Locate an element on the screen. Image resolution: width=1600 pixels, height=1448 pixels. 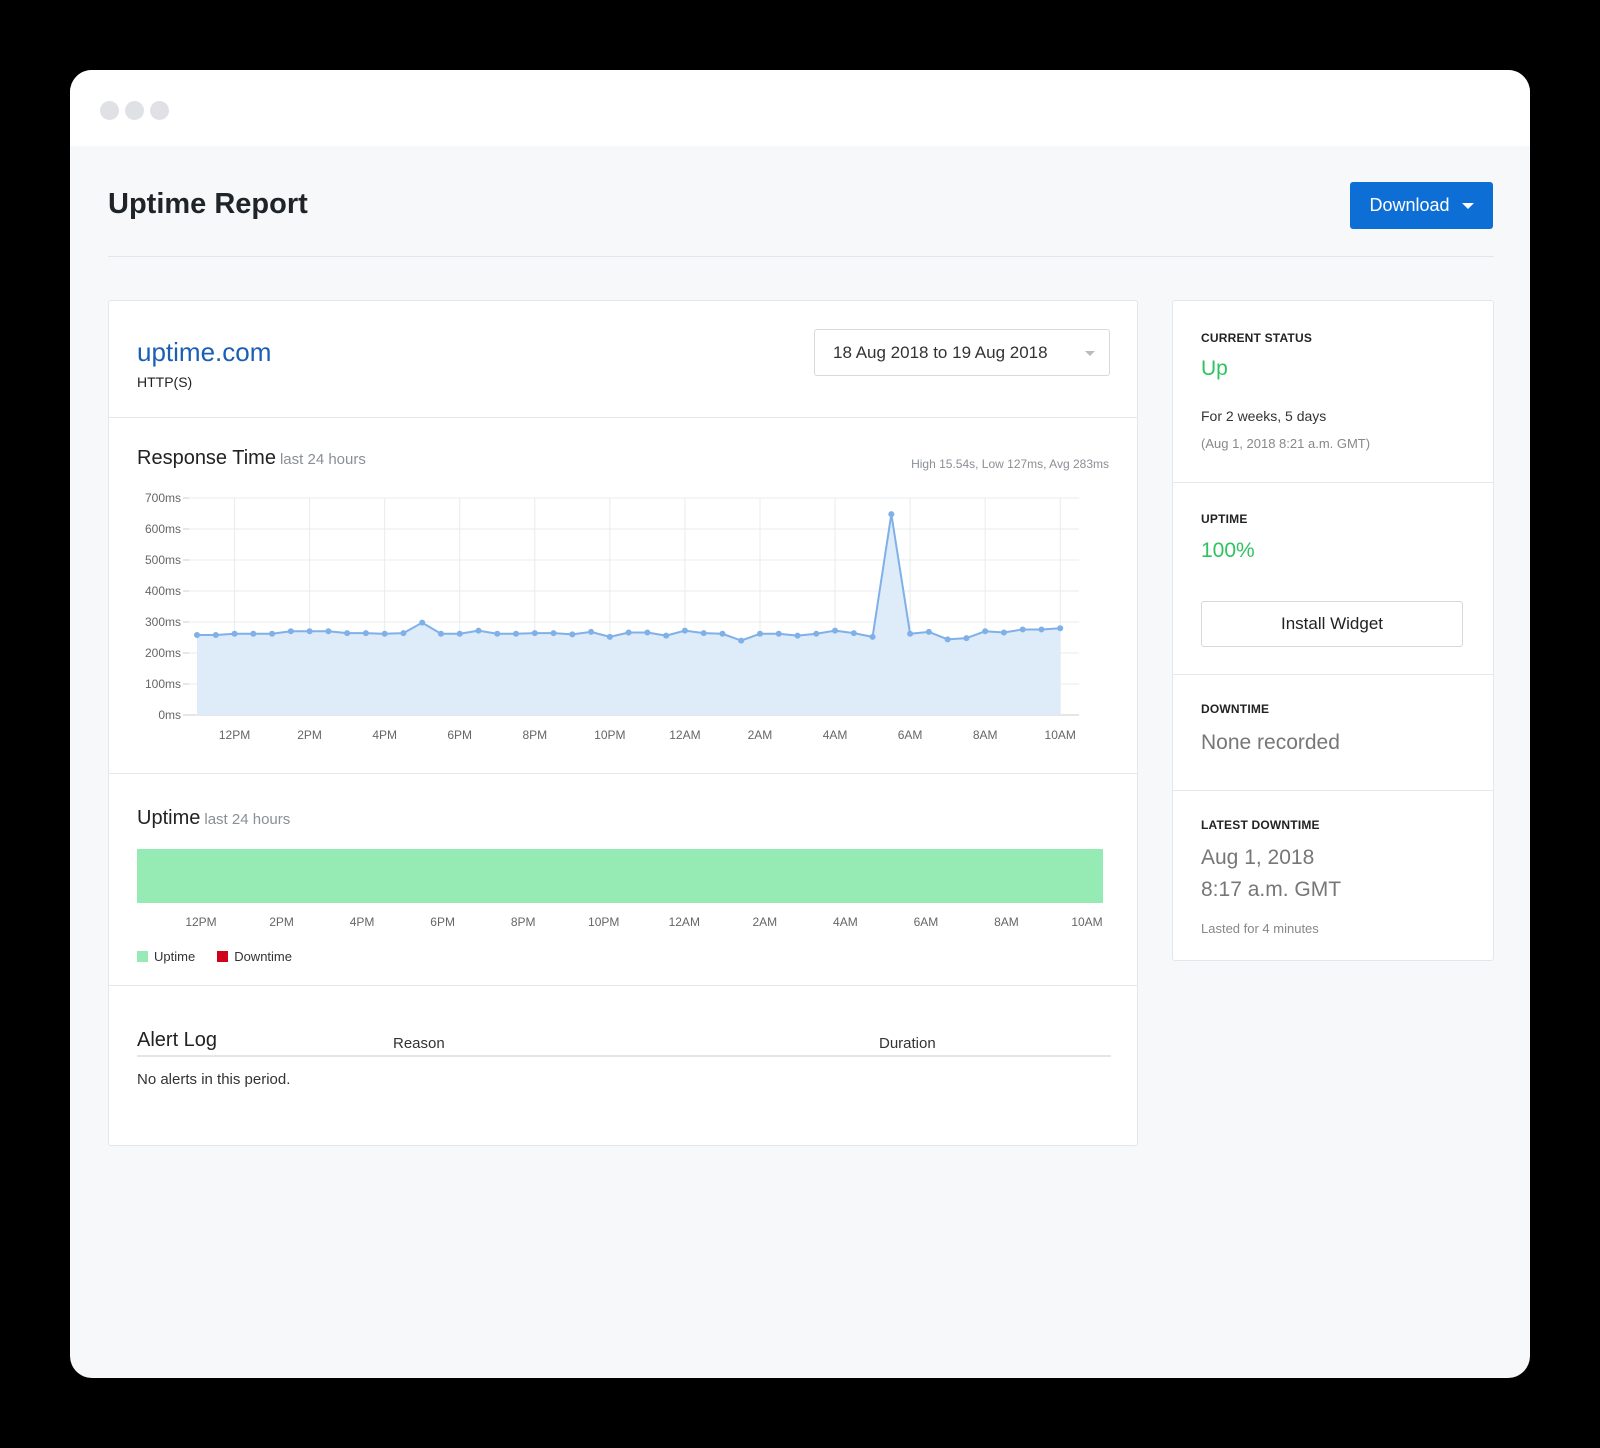
uptime-tick-label: 10AM is located at coordinates (1087, 922).